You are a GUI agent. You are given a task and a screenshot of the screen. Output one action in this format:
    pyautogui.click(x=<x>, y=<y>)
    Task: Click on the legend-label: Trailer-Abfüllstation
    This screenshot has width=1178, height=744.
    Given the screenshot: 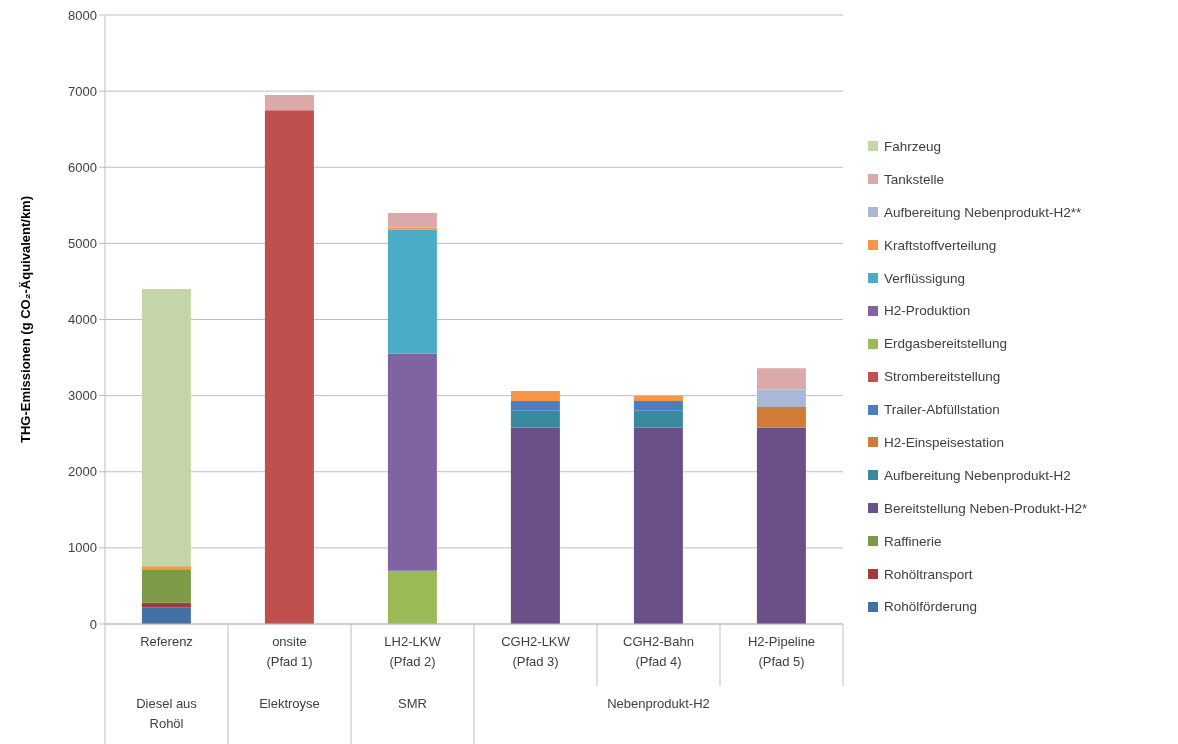 What is the action you would take?
    pyautogui.click(x=942, y=410)
    